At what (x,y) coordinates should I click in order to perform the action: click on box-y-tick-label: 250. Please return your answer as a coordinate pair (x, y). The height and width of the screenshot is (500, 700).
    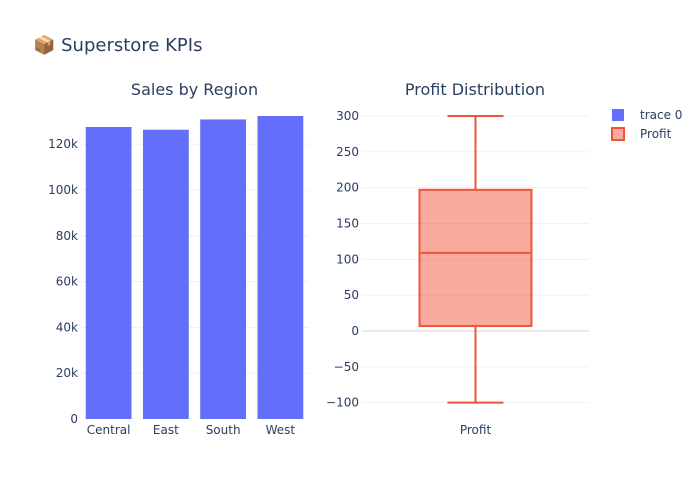
    Looking at the image, I should click on (347, 152).